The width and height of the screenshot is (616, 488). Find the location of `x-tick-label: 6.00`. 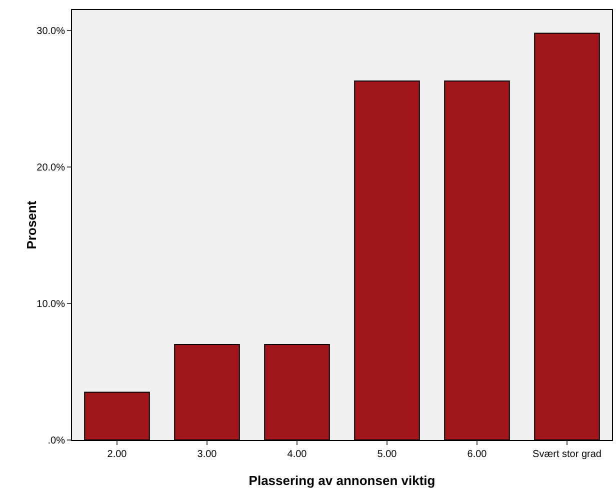

x-tick-label: 6.00 is located at coordinates (477, 454).